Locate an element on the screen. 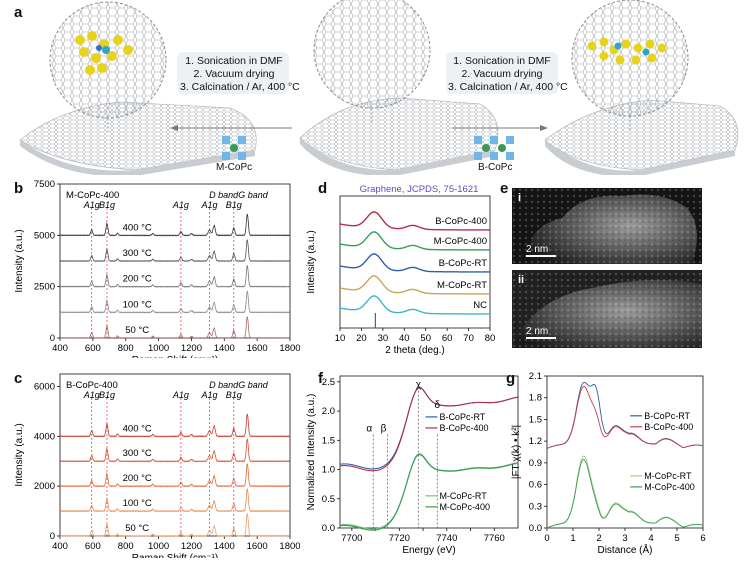 Image resolution: width=748 pixels, height=565 pixels. x-tick-label: 3 is located at coordinates (624, 538).